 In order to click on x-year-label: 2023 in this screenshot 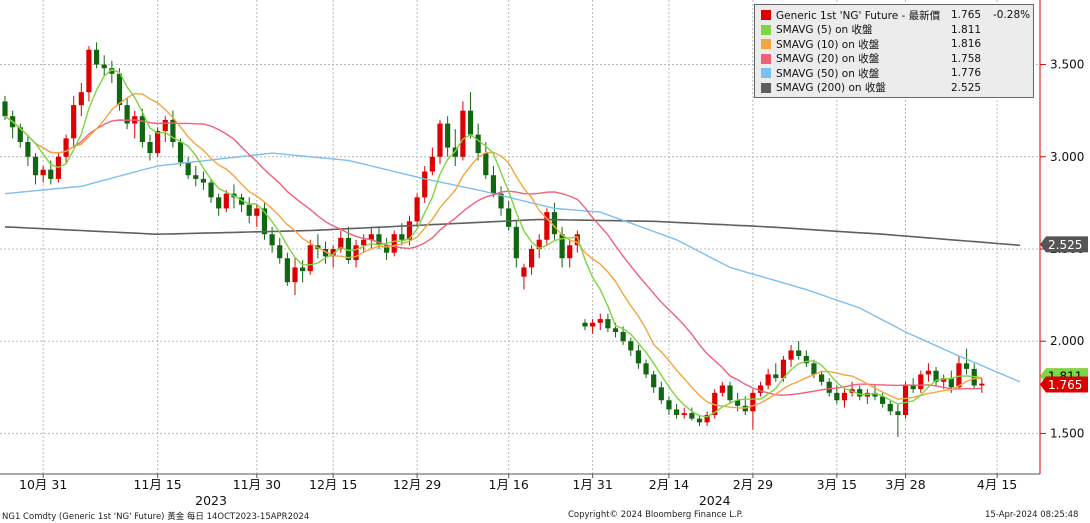, I will do `click(211, 500)`.